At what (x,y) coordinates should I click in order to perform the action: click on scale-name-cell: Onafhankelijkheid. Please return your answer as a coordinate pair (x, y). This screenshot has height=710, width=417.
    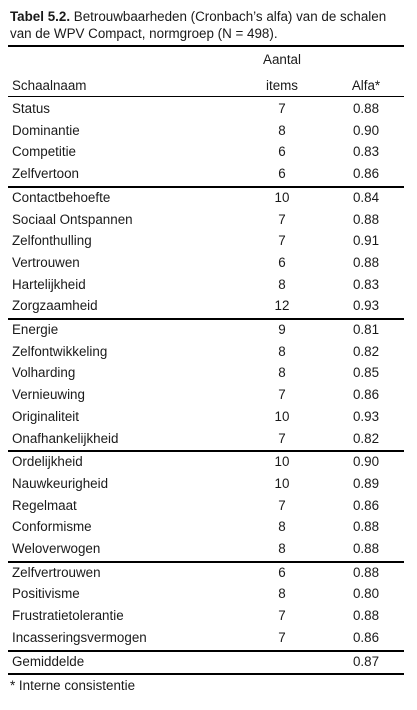
    Looking at the image, I should click on (65, 438).